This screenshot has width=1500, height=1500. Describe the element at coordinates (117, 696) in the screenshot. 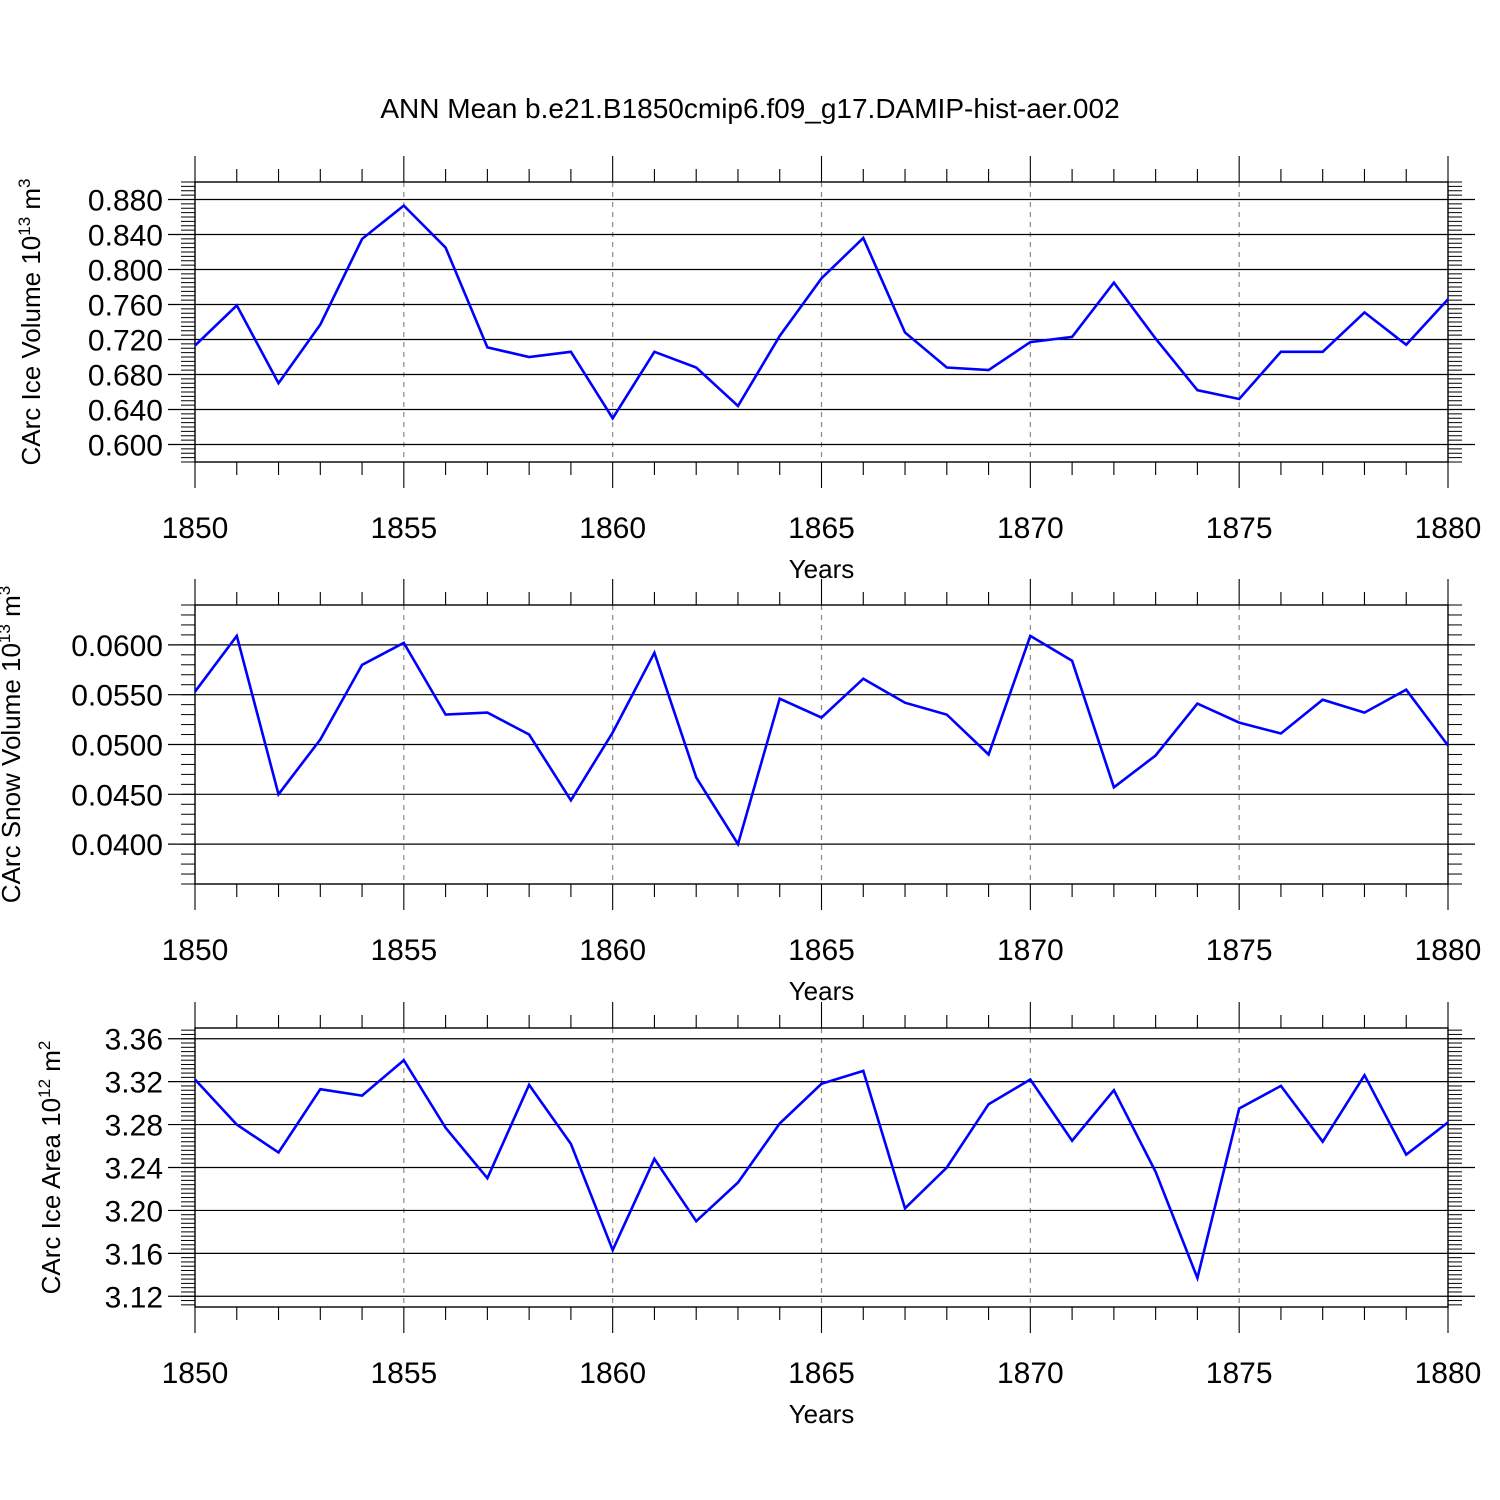

I see `y-tick-label: 0.0550` at that location.